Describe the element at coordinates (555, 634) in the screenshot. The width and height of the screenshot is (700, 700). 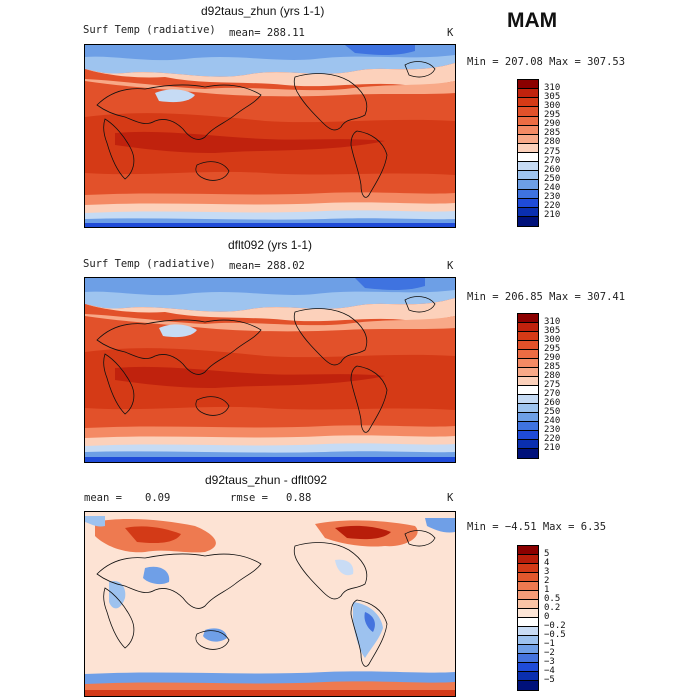
I see `colorbar-tick-label: −0.5` at that location.